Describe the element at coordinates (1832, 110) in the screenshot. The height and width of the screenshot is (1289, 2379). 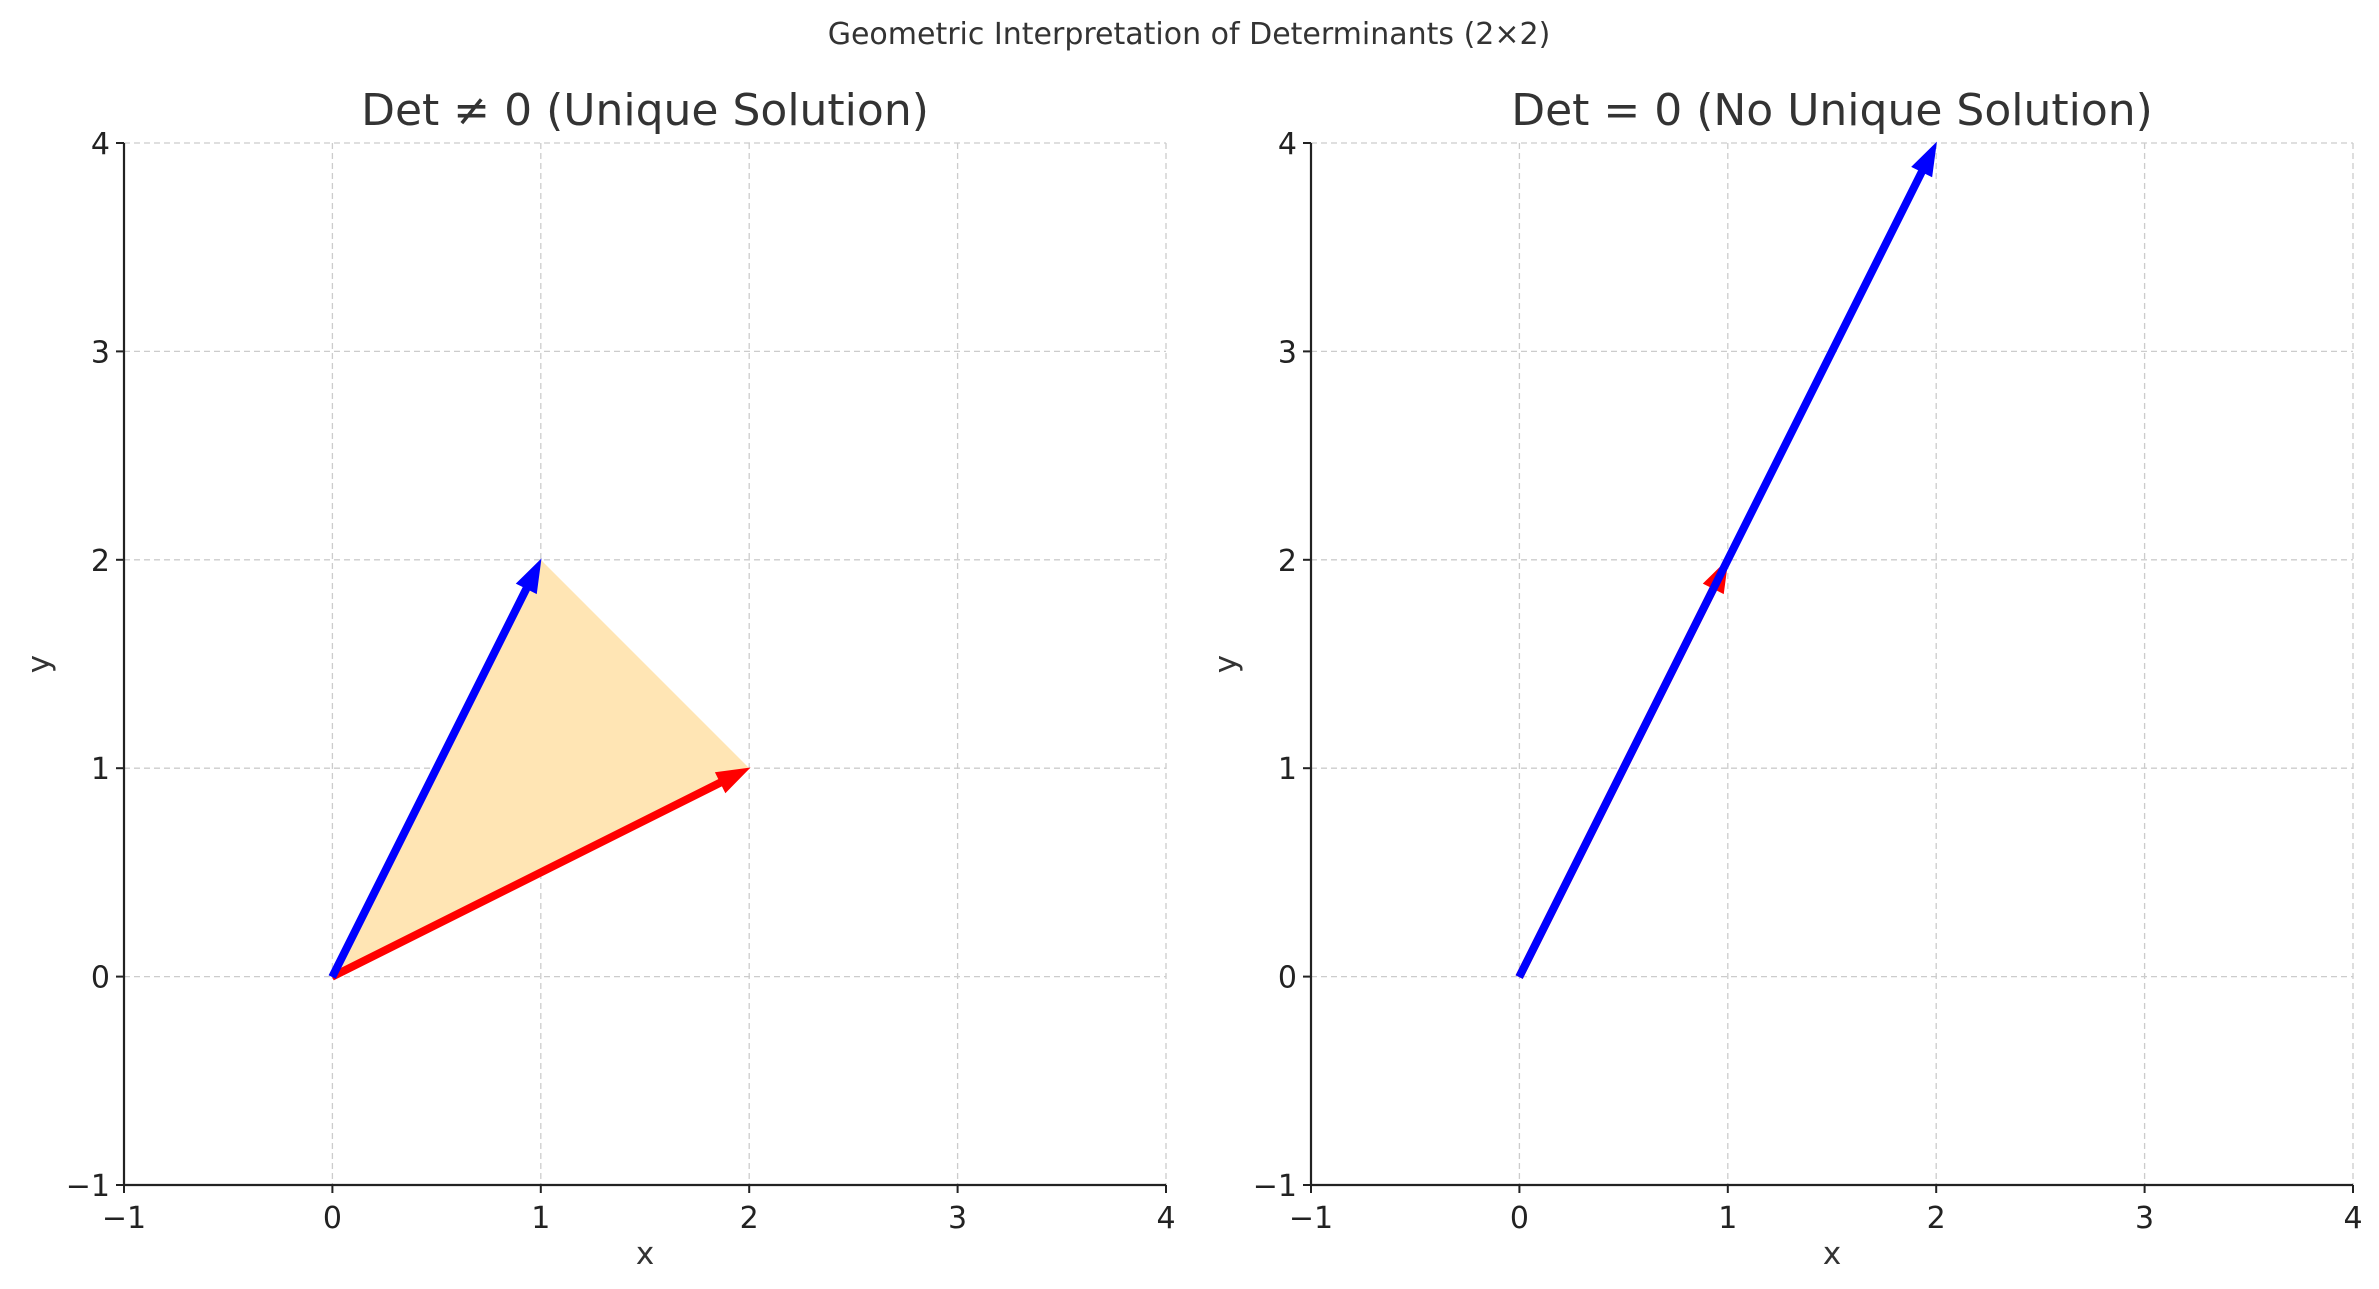
I see `chart-title: Det = 0 (No Unique Solution)` at that location.